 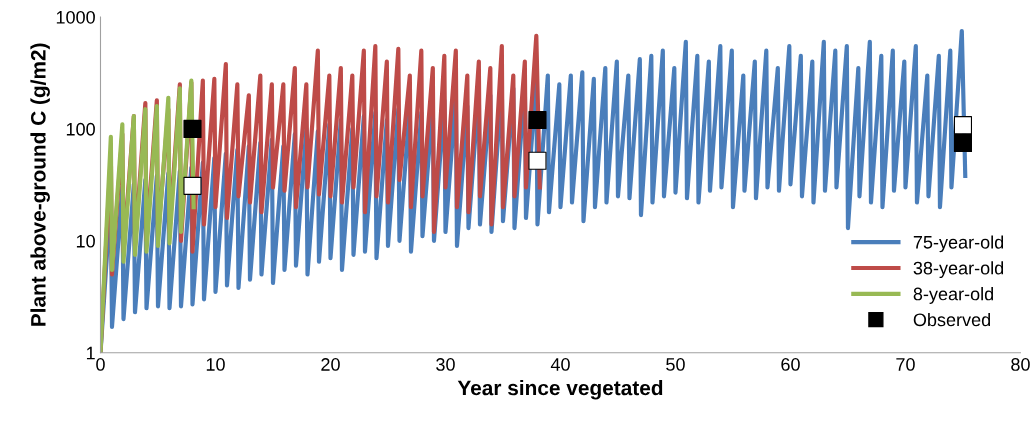 What do you see at coordinates (952, 319) in the screenshot?
I see `legend-label: Observed` at bounding box center [952, 319].